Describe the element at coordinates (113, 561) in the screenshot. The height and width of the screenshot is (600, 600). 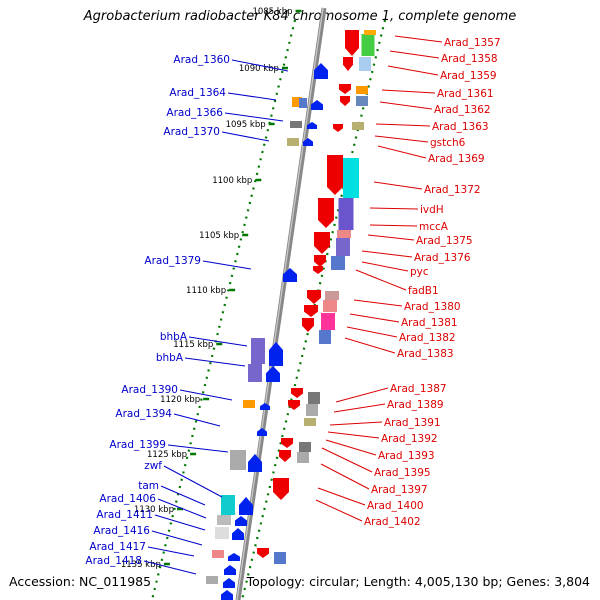
I see `forward-gene-label: Arad_1418` at that location.